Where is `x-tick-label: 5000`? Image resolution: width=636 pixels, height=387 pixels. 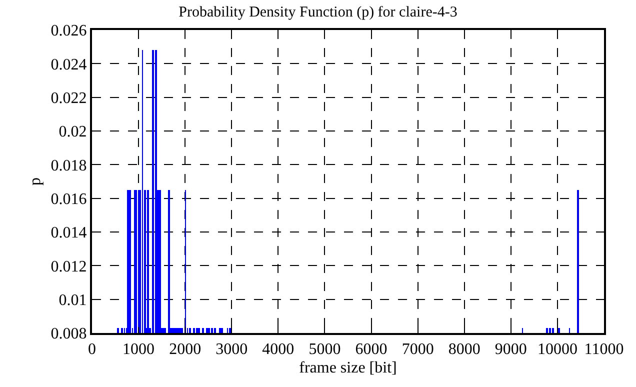 x-tick-label: 5000 is located at coordinates (324, 349).